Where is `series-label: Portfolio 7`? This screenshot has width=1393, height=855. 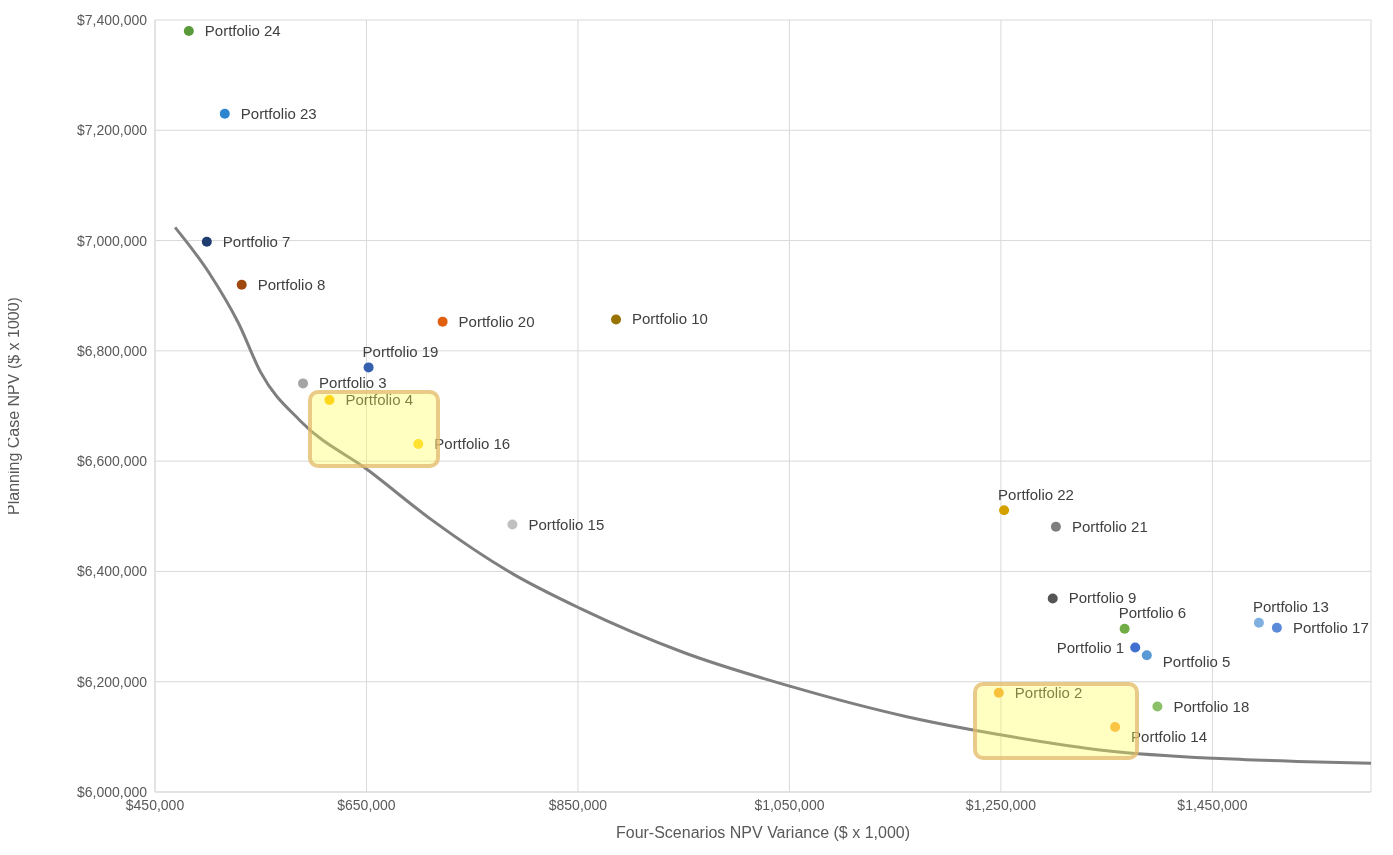 series-label: Portfolio 7 is located at coordinates (256, 241).